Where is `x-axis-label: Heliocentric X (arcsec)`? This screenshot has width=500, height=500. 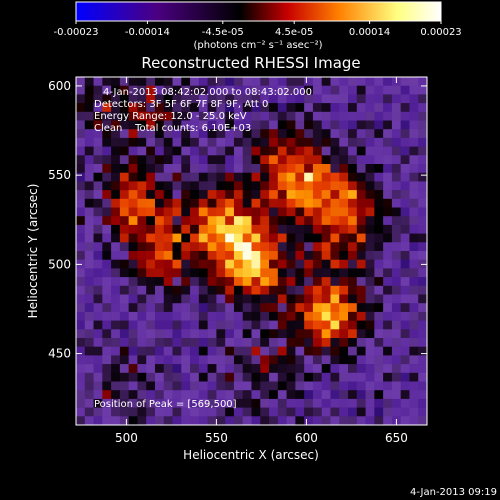
x-axis-label: Heliocentric X (arcsec) is located at coordinates (251, 455).